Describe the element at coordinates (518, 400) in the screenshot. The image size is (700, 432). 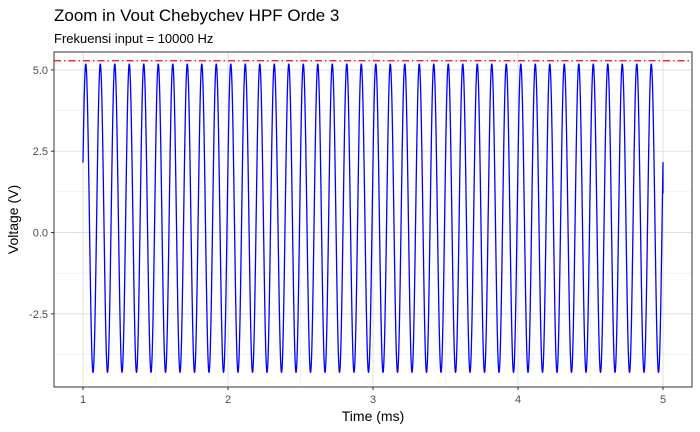
I see `x-tick-label: 4` at that location.